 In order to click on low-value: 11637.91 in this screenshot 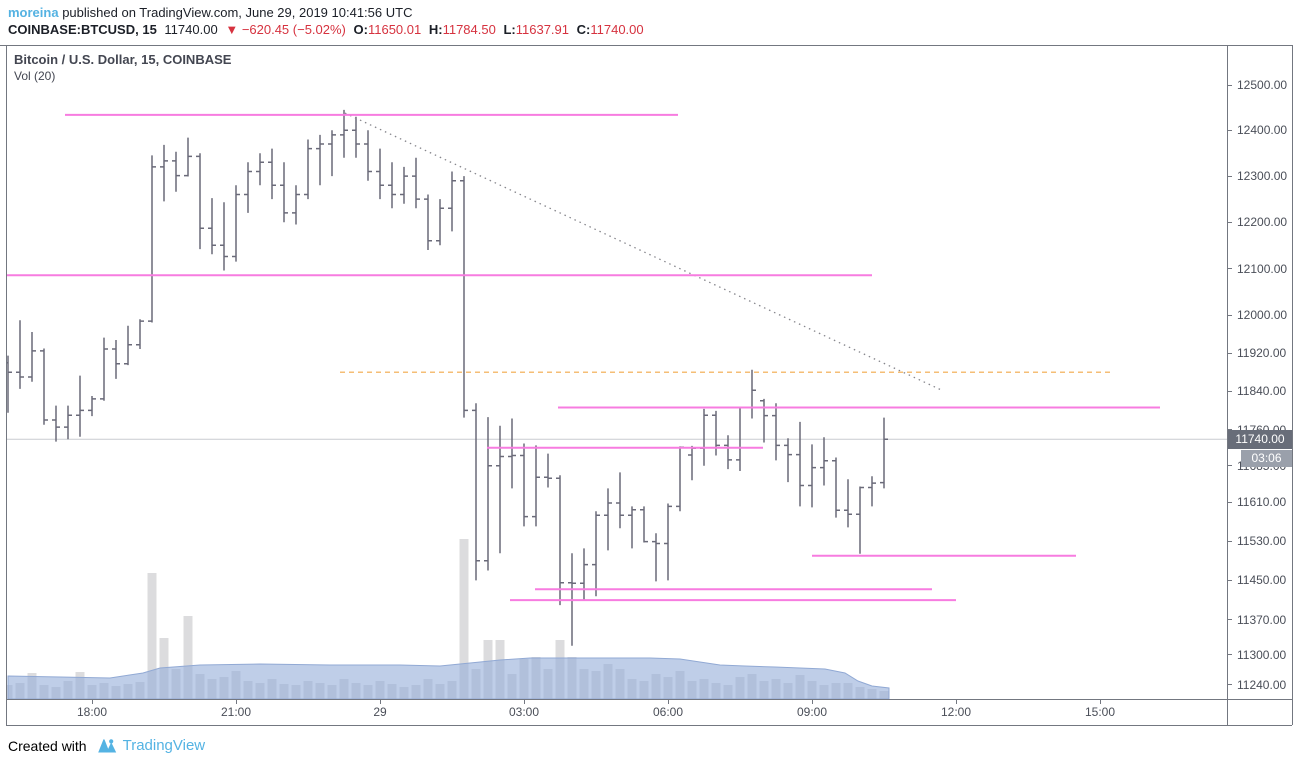, I will do `click(542, 29)`.